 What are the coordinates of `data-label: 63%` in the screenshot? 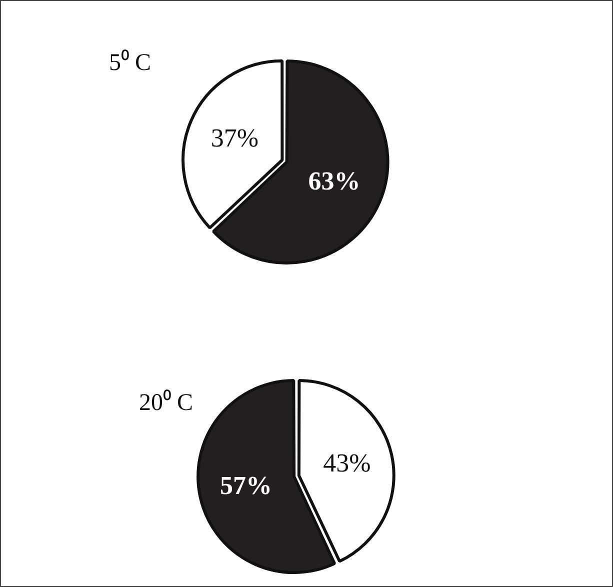 It's located at (334, 181).